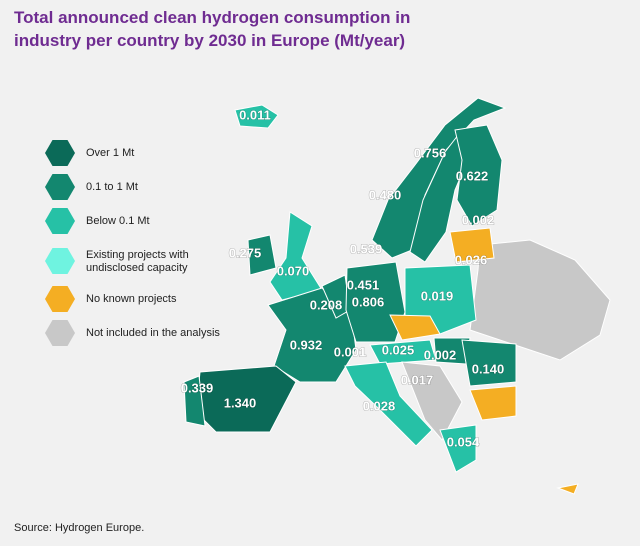 The height and width of the screenshot is (546, 640). Describe the element at coordinates (463, 441) in the screenshot. I see `value-label: 0.054` at that location.